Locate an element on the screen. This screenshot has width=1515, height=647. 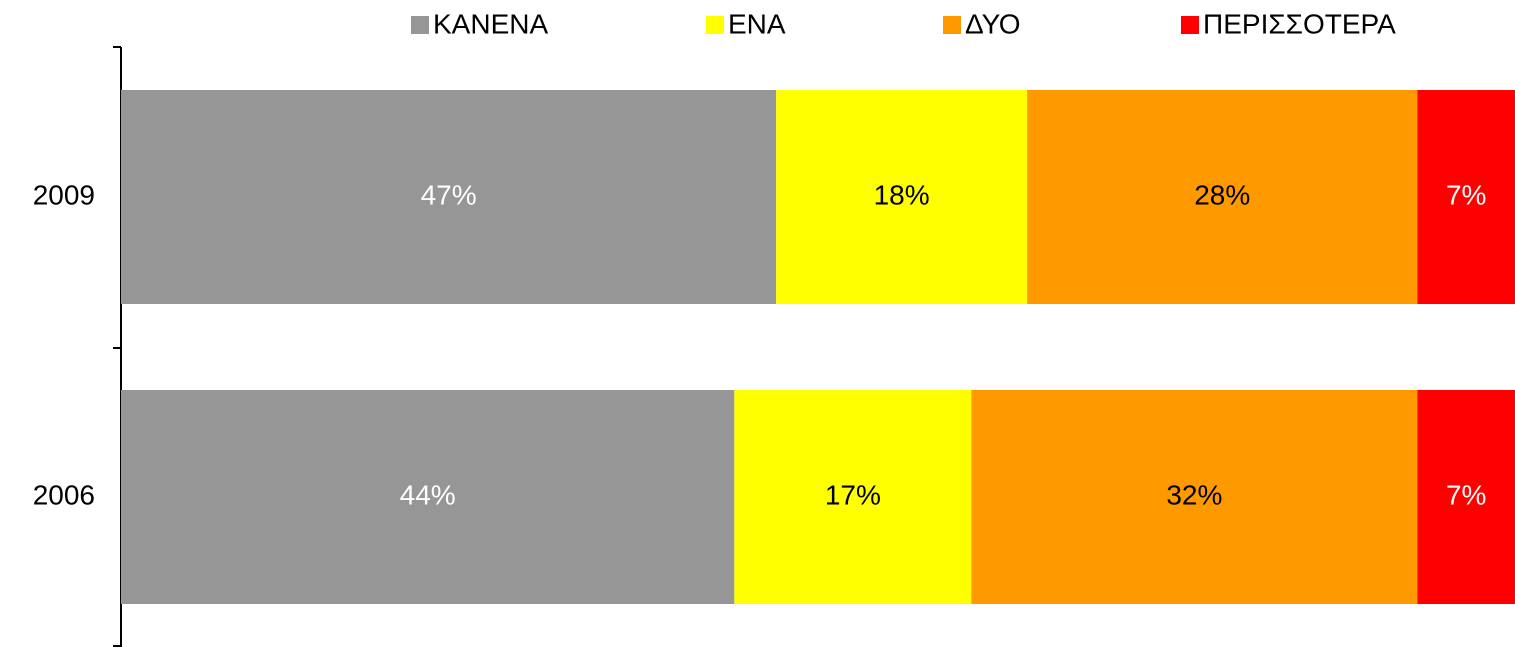
data-label: 44% is located at coordinates (428, 494).